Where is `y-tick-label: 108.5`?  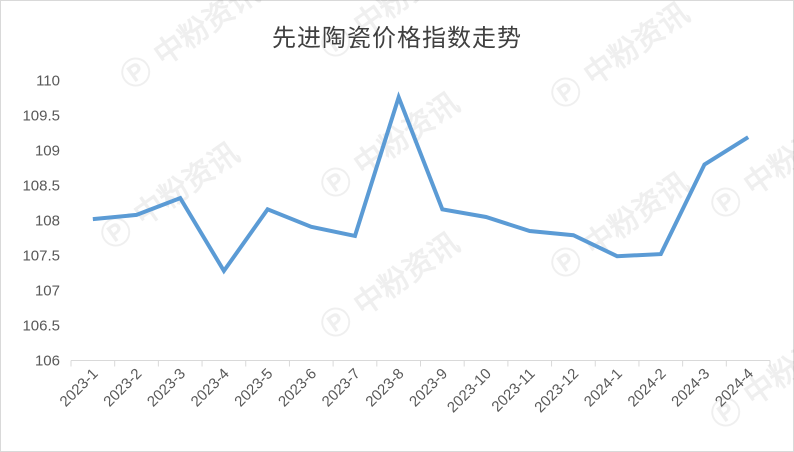 y-tick-label: 108.5 is located at coordinates (41, 186).